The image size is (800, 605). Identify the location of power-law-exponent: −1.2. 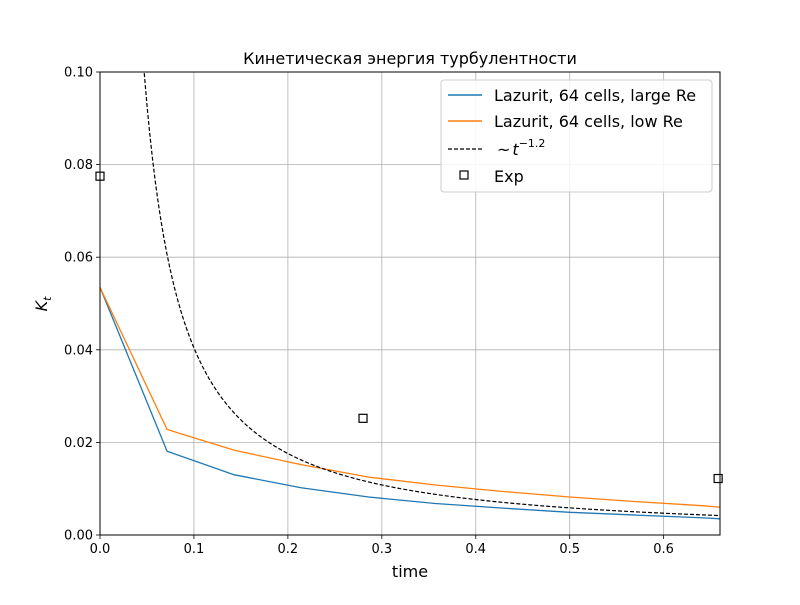
(532, 143).